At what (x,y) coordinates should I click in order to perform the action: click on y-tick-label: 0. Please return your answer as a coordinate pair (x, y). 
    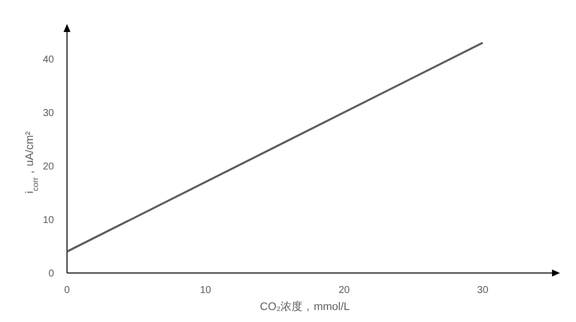
    Looking at the image, I should click on (51, 274).